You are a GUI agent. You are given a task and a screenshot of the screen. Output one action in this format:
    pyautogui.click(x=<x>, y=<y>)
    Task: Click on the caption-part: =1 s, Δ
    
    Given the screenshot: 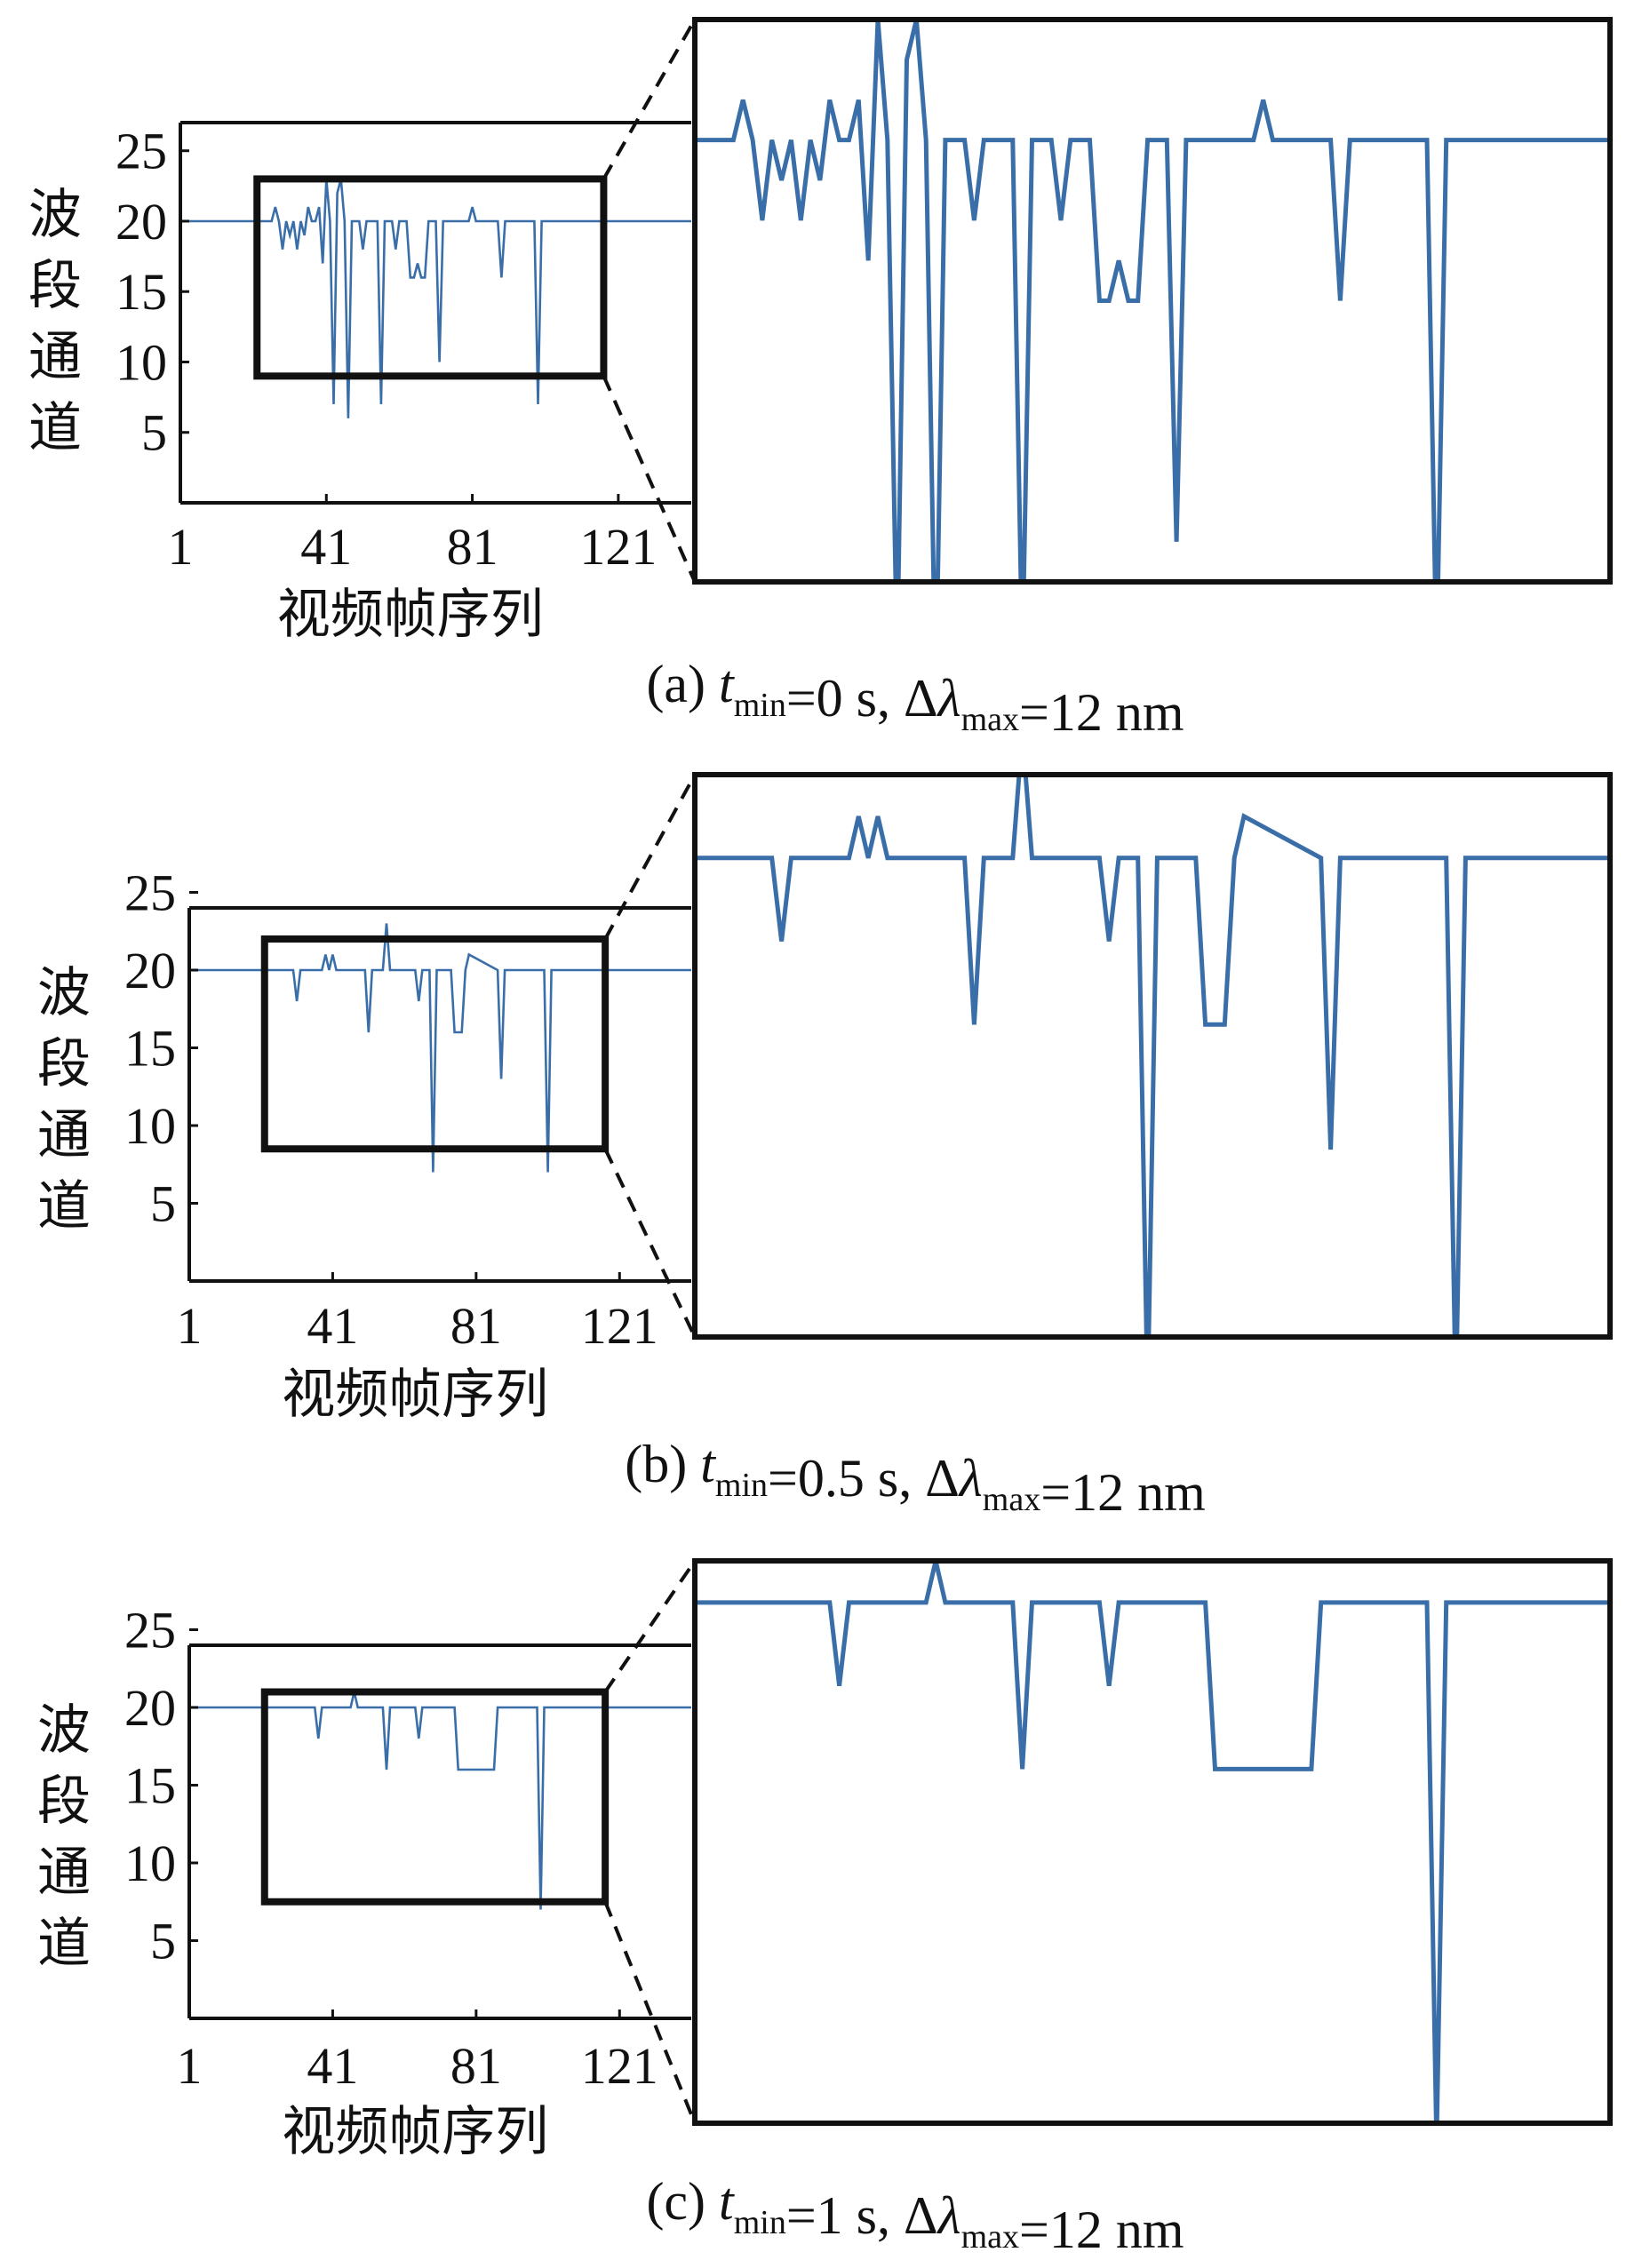 What is the action you would take?
    pyautogui.click(x=862, y=2215)
    